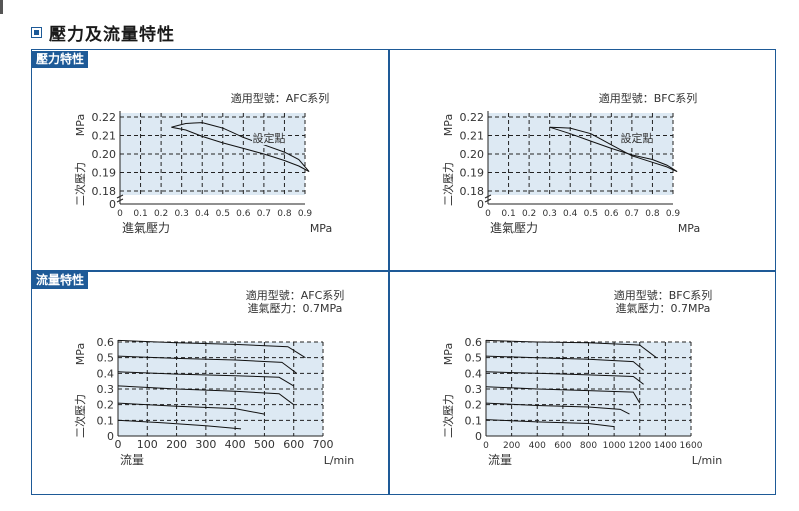 The image size is (799, 511). Describe the element at coordinates (60, 59) in the screenshot. I see `pressure-section-label: 壓力特性` at that location.